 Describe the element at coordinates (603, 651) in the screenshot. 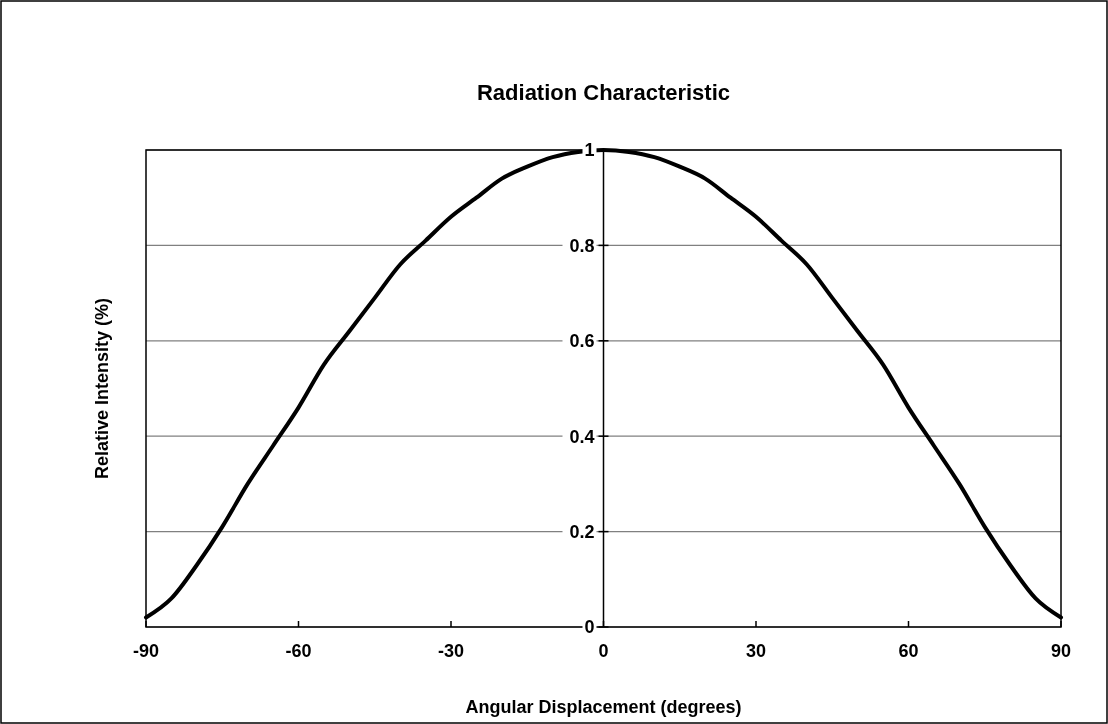

I see `x-tick-label: 0` at that location.